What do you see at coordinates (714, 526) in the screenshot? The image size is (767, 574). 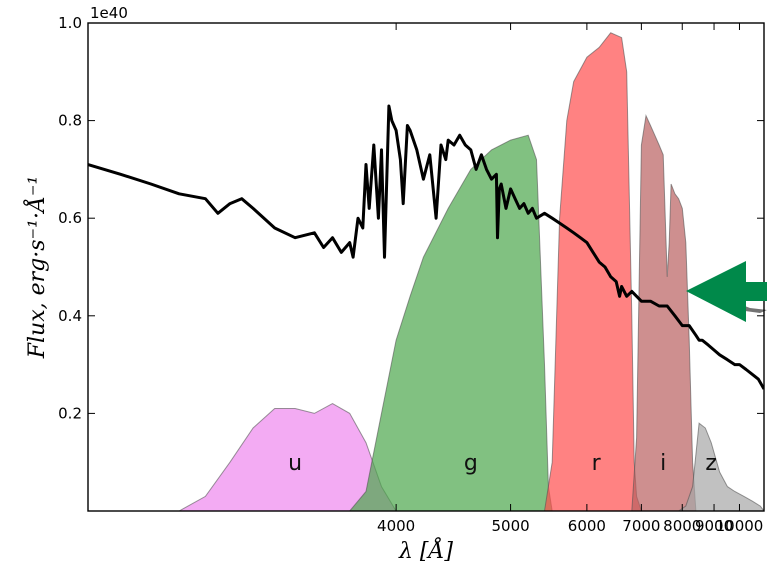 I see `x-tick-label: 9000` at bounding box center [714, 526].